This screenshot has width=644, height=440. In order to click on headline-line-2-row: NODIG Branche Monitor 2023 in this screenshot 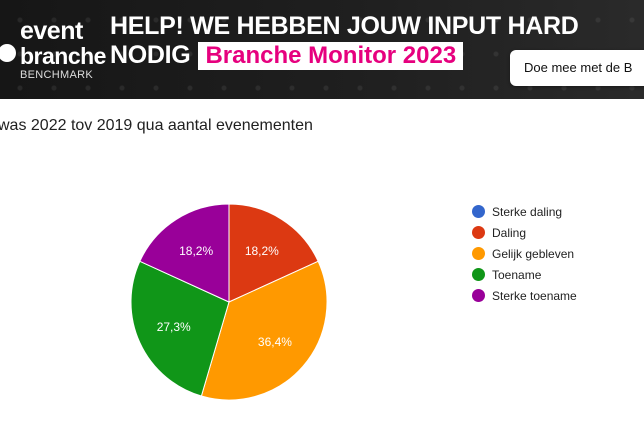, I will do `click(344, 55)`.